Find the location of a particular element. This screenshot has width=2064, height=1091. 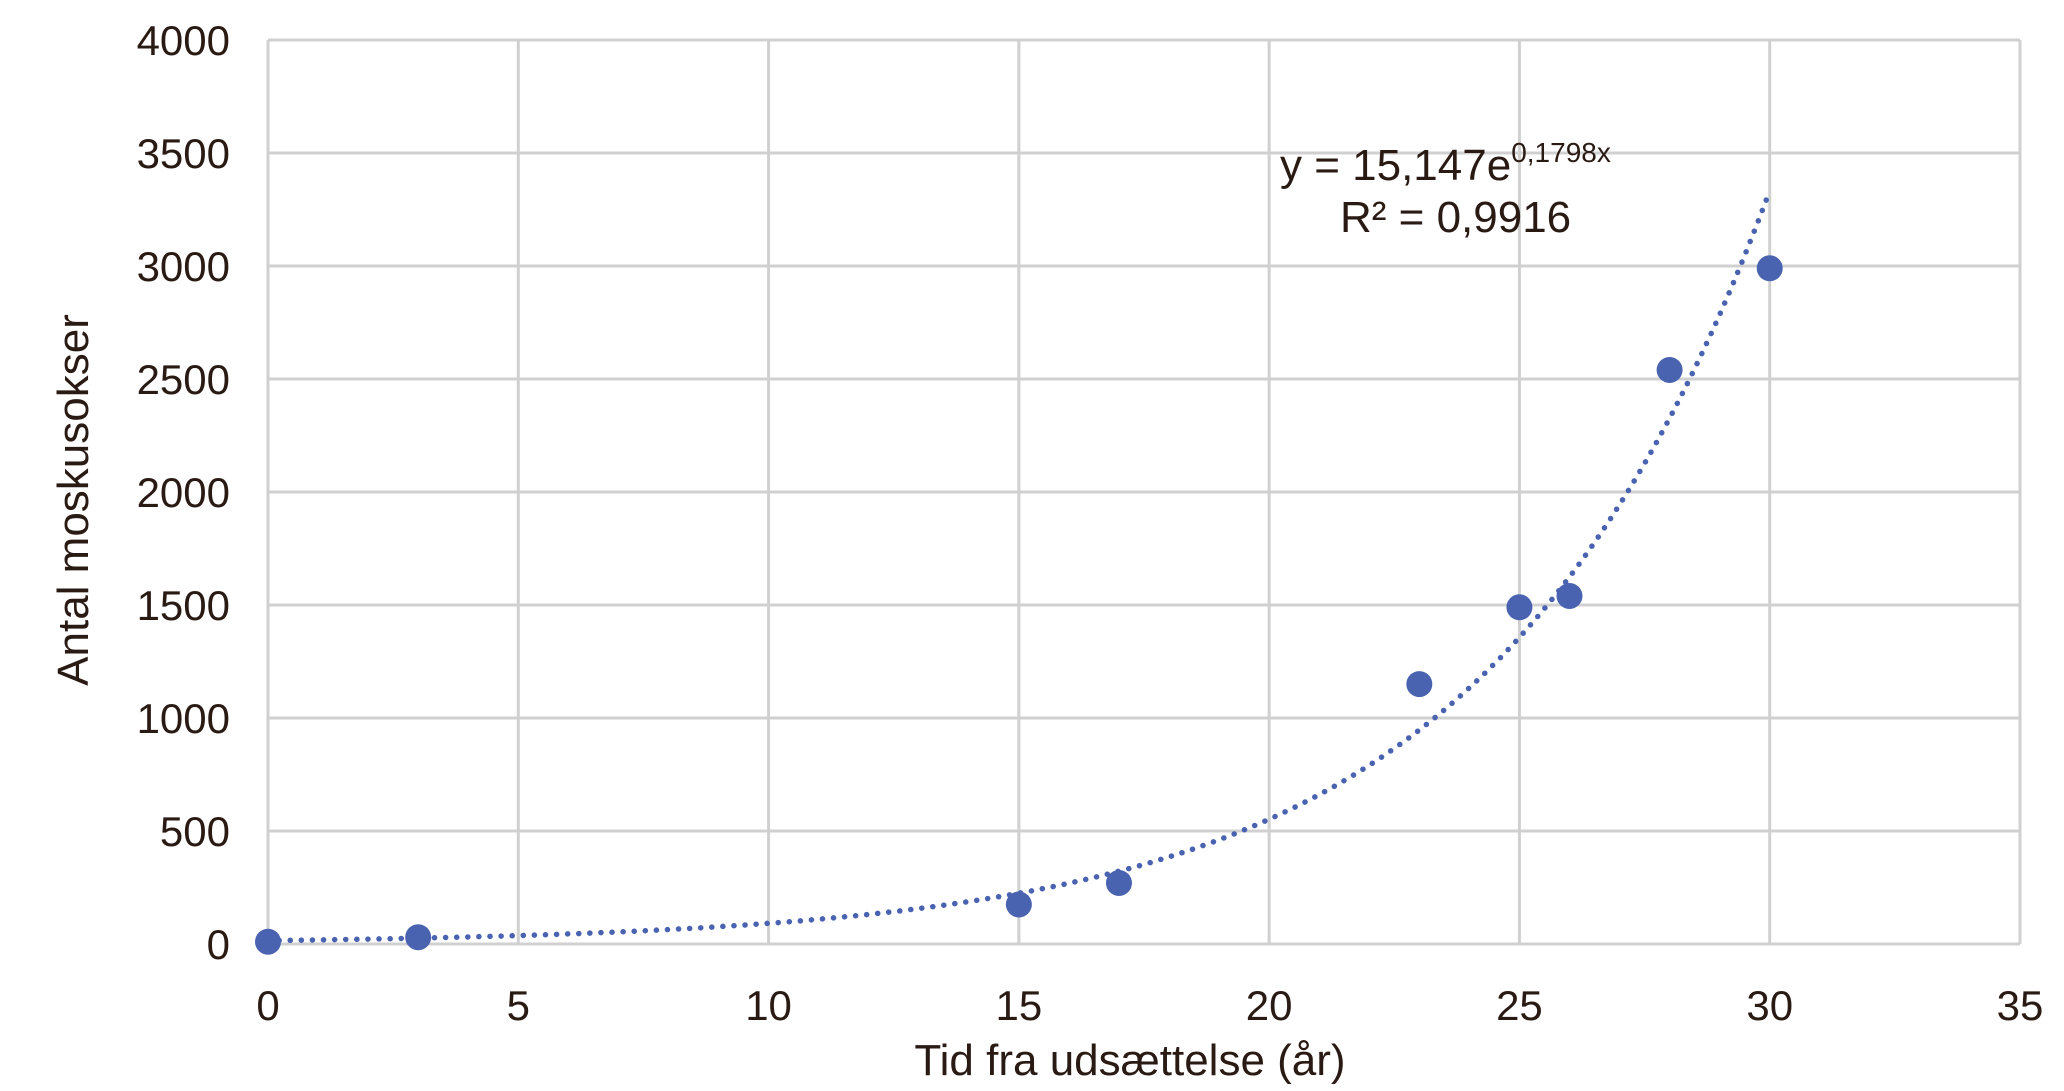

y-tick-label: 2000 is located at coordinates (183, 492).